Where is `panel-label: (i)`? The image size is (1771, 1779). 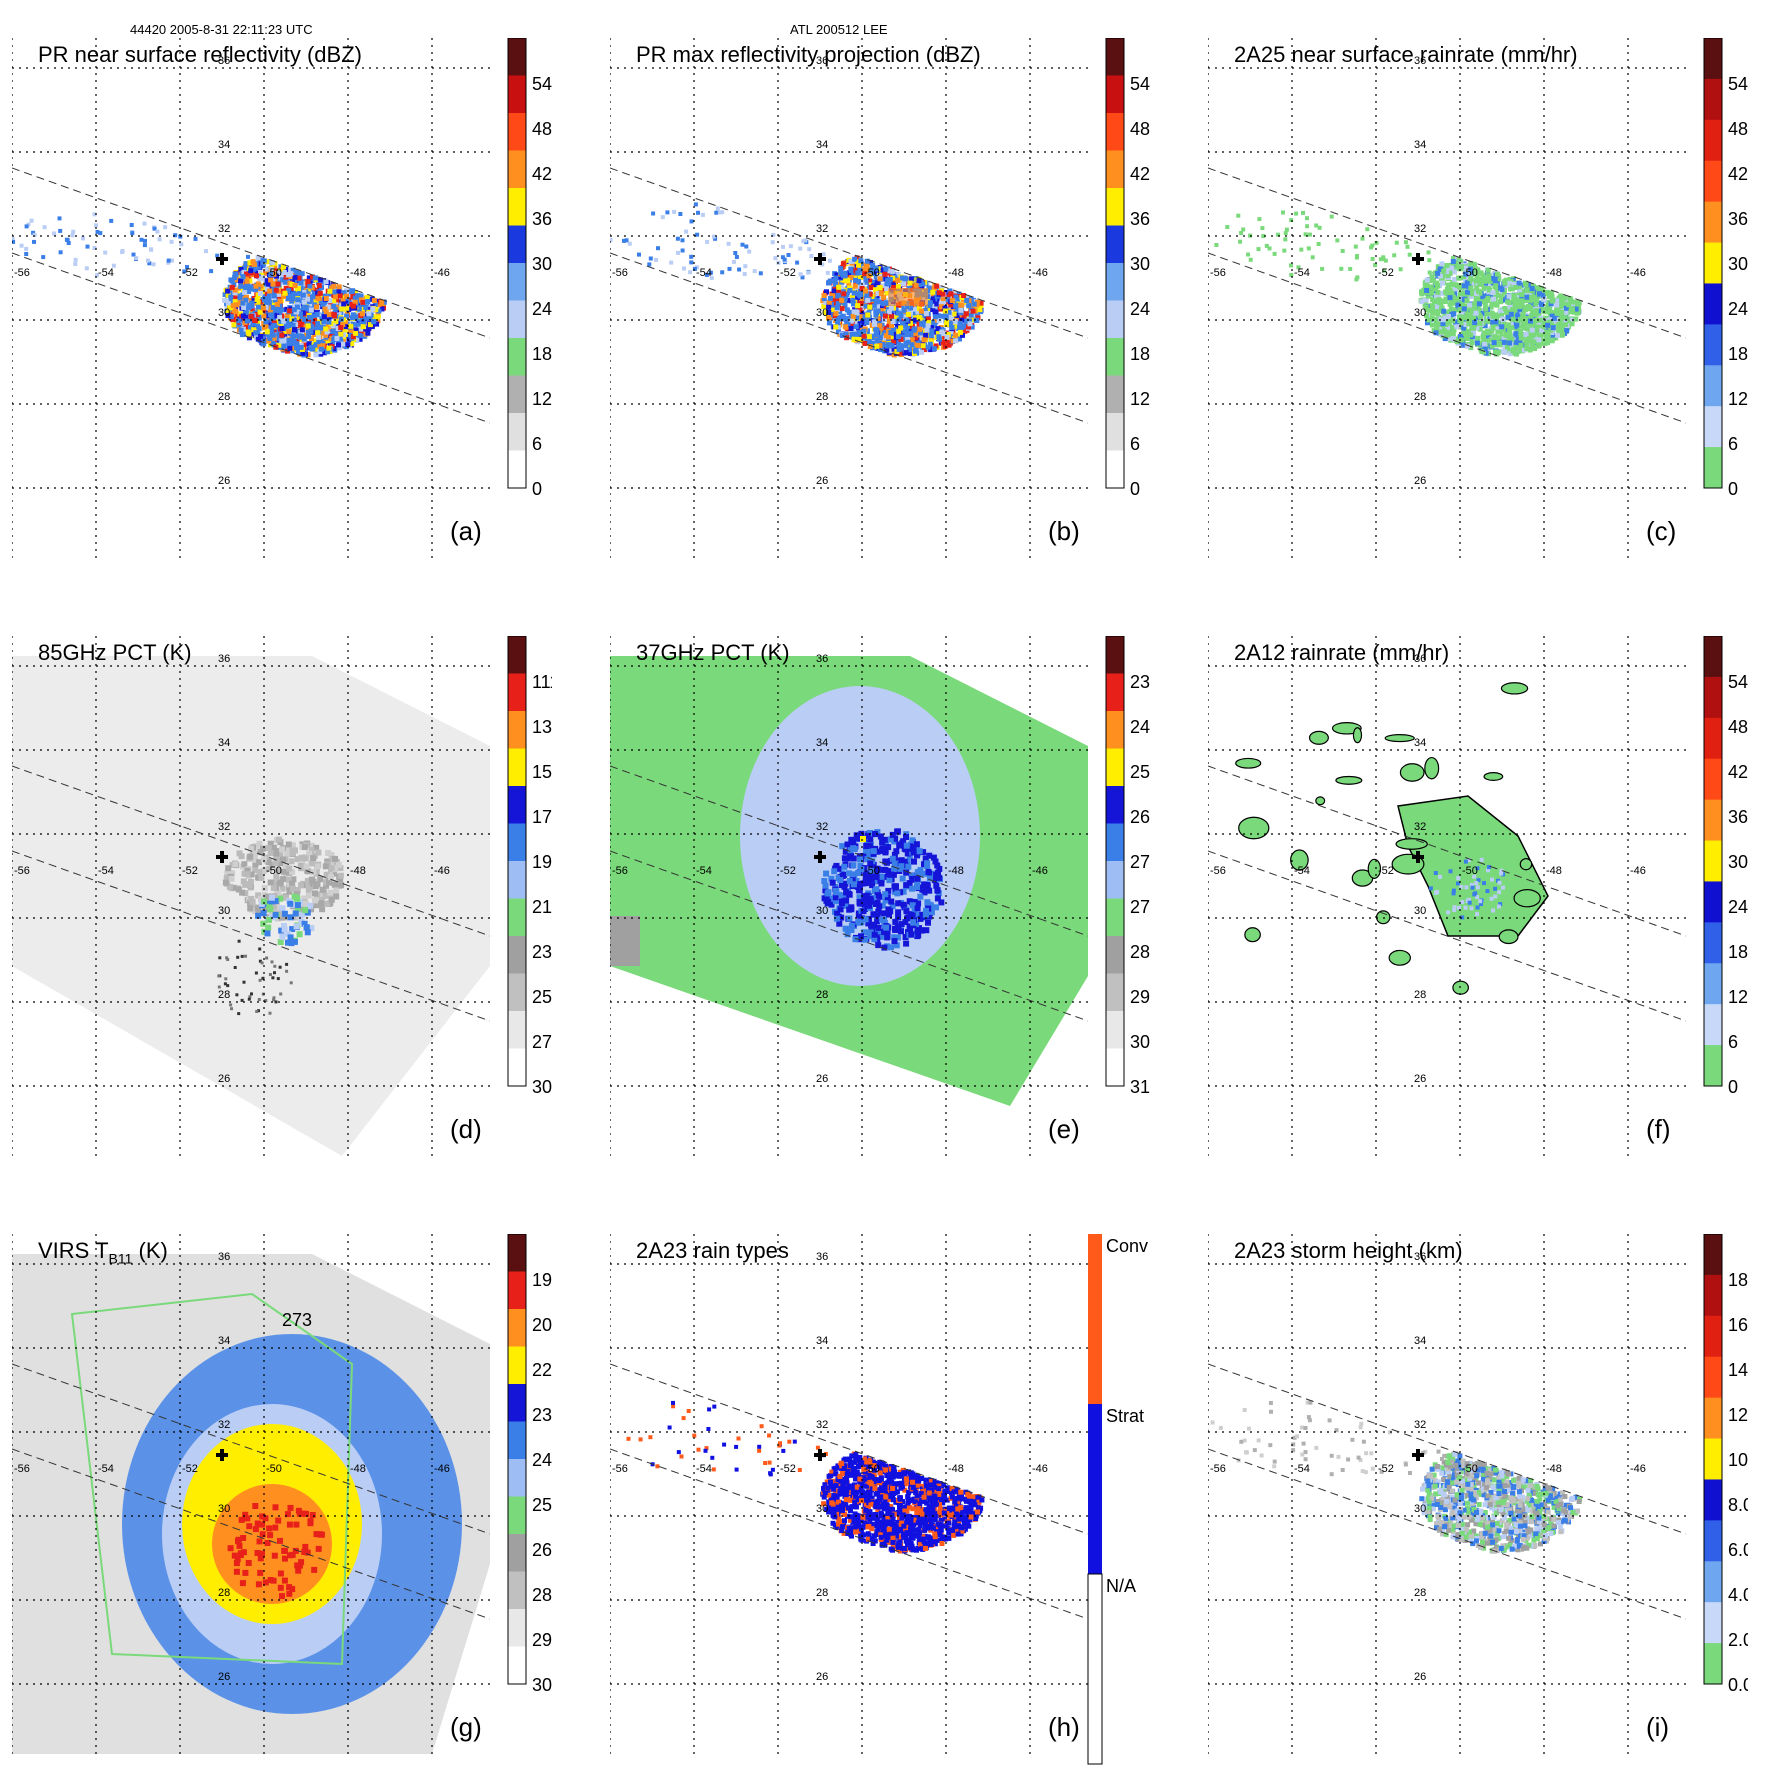
panel-label: (i) is located at coordinates (1657, 1727).